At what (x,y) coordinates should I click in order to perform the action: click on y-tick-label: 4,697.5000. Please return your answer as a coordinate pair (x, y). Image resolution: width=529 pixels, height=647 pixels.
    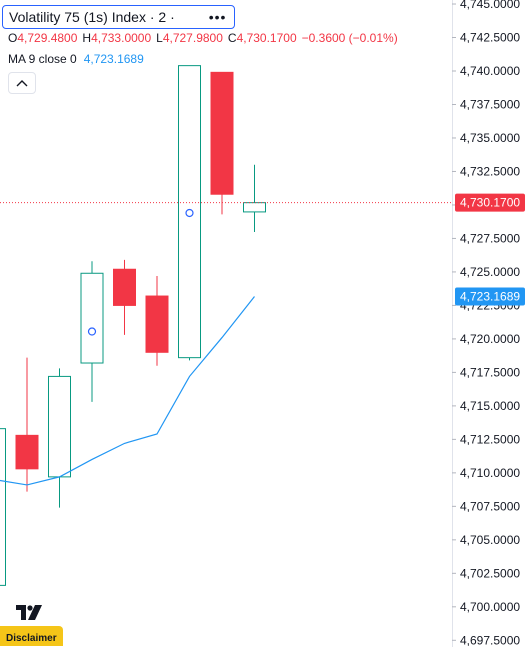
    Looking at the image, I should click on (490, 640).